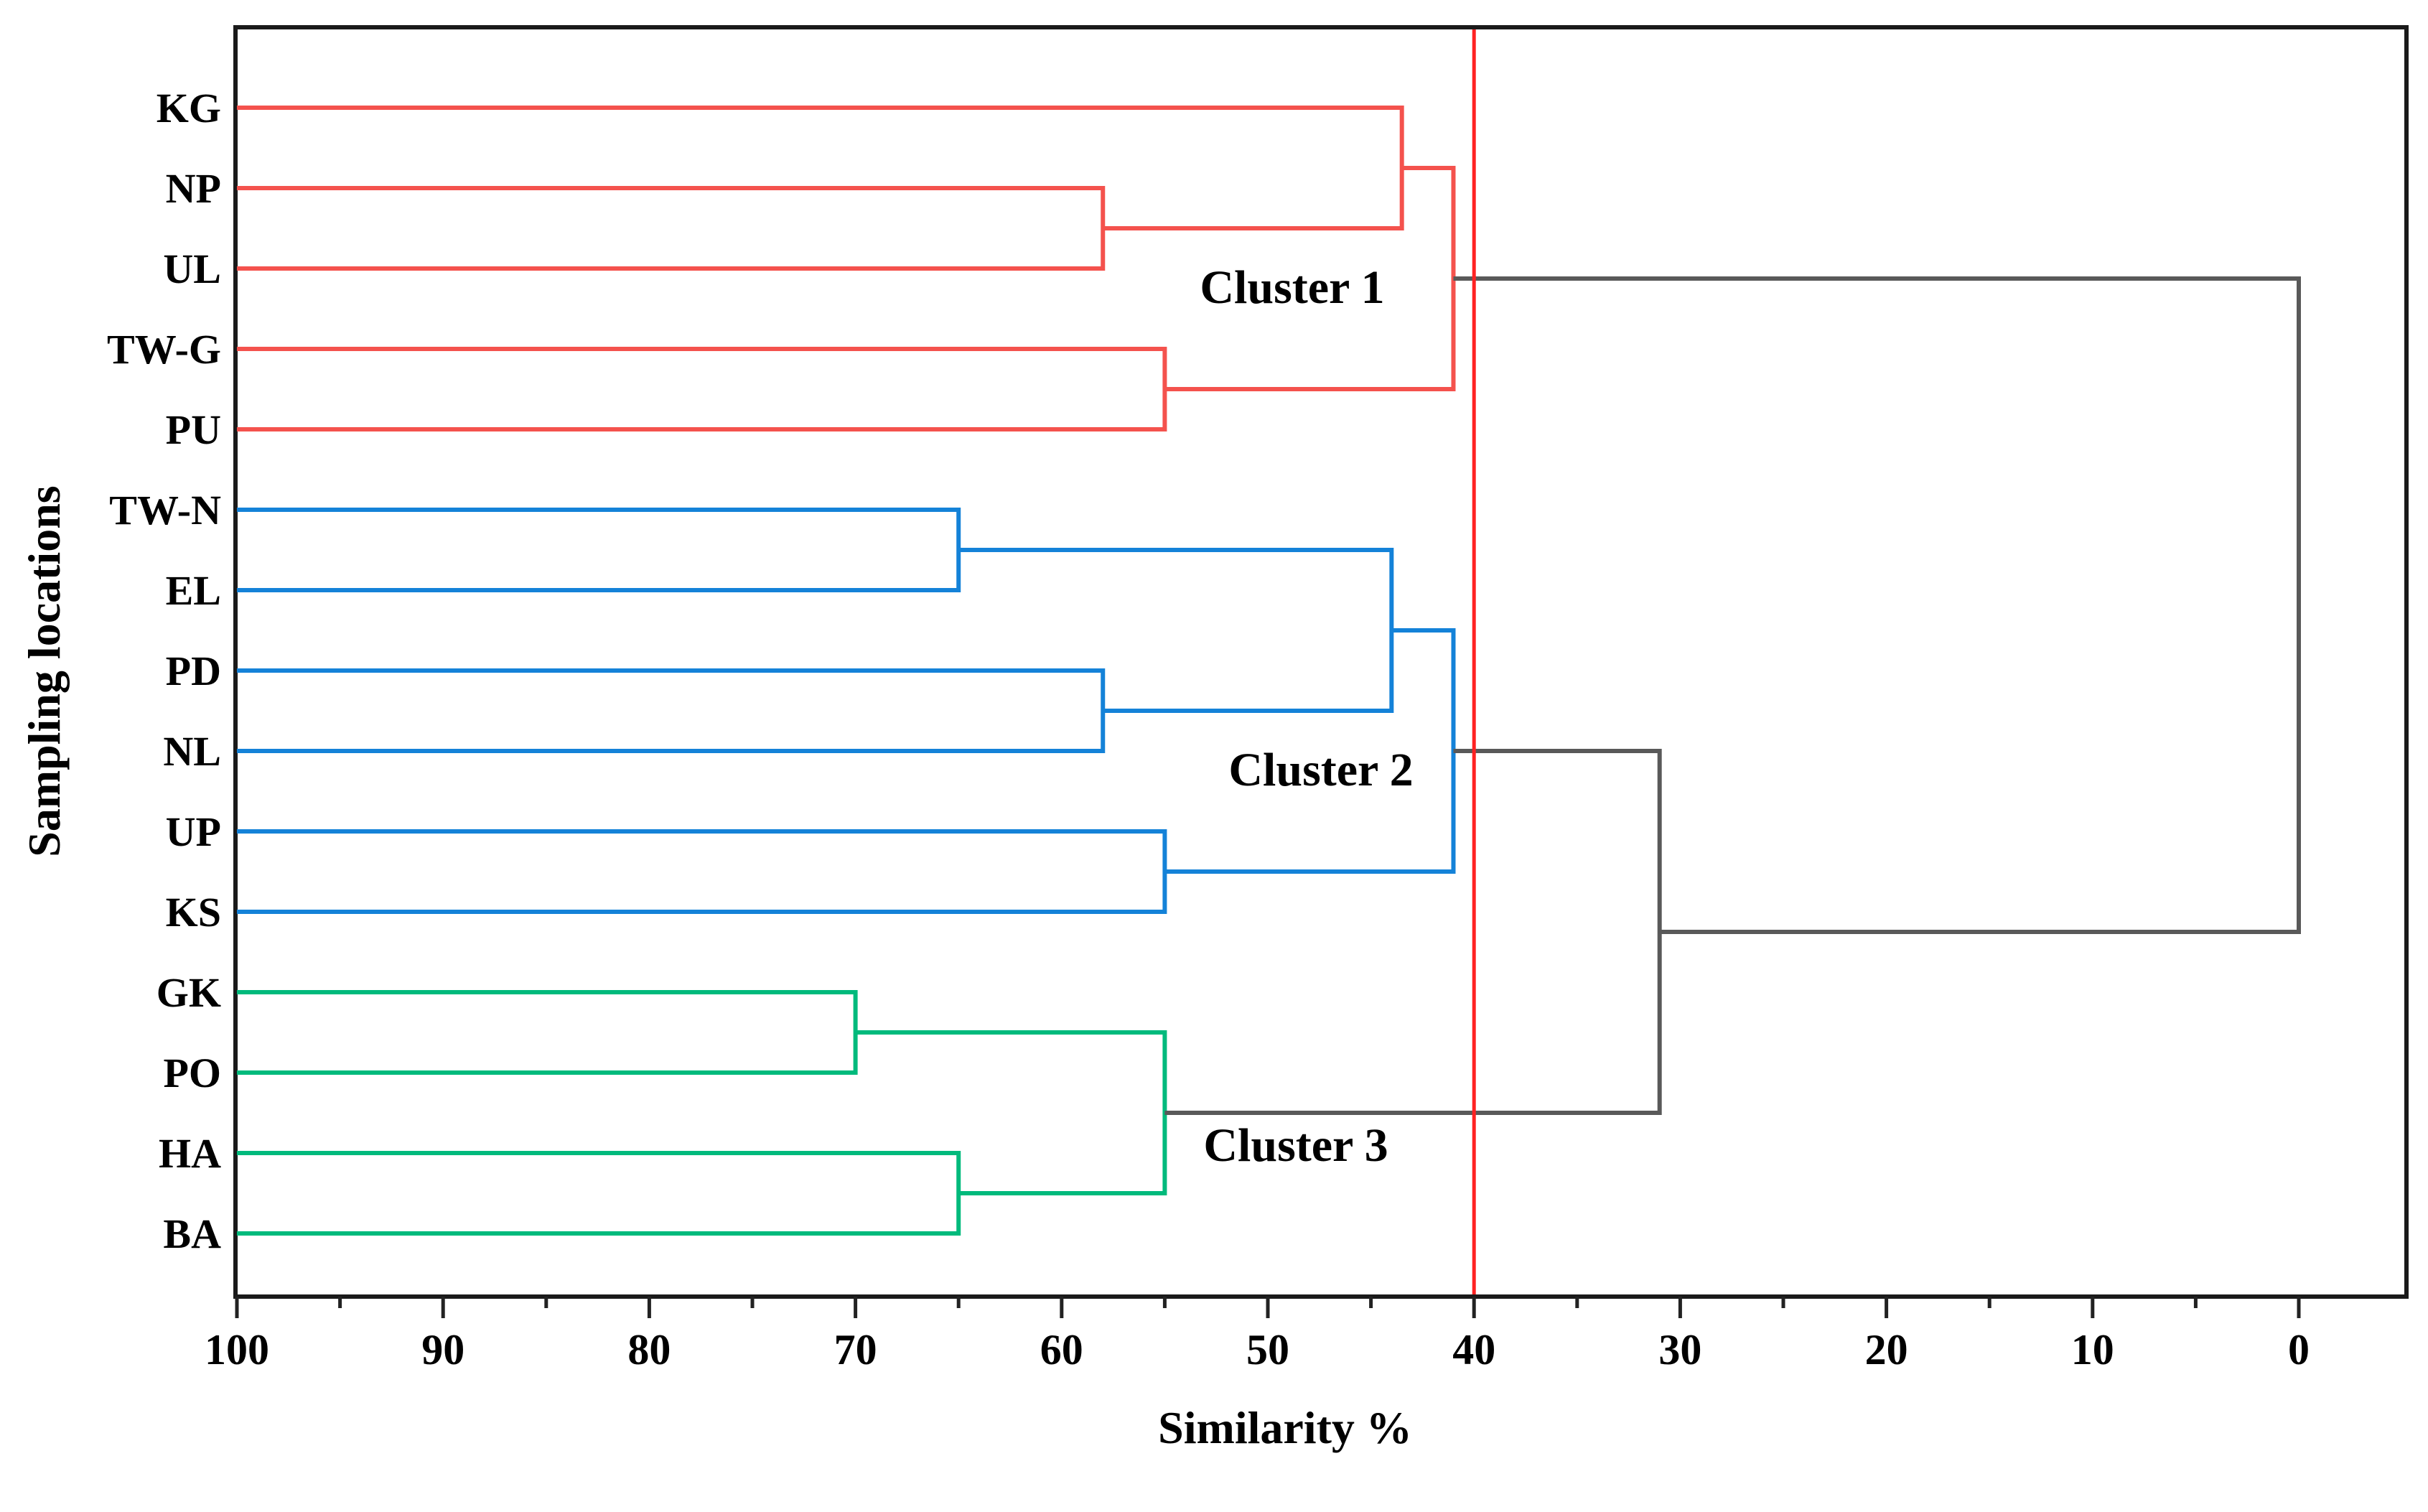  I want to click on x-axis-tick-label: 90, so click(442, 1349).